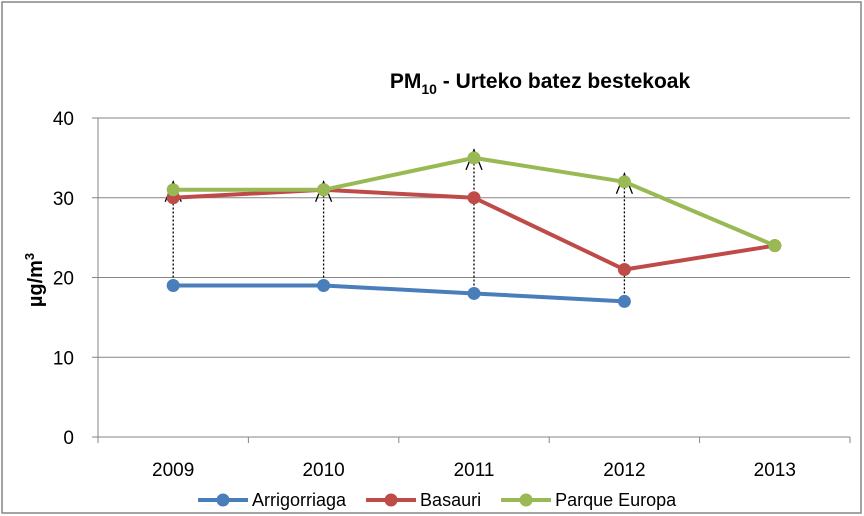 The image size is (864, 516). I want to click on y-label-main: µg/m, so click(36, 283).